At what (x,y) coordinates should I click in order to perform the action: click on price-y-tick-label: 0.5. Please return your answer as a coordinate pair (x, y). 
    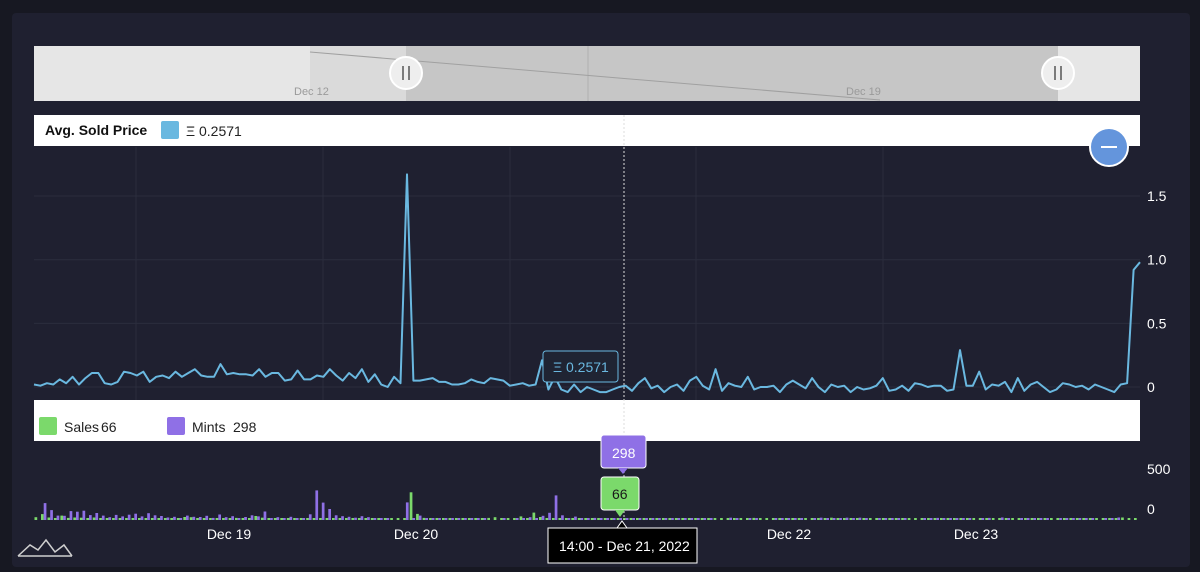
    Looking at the image, I should click on (1157, 323).